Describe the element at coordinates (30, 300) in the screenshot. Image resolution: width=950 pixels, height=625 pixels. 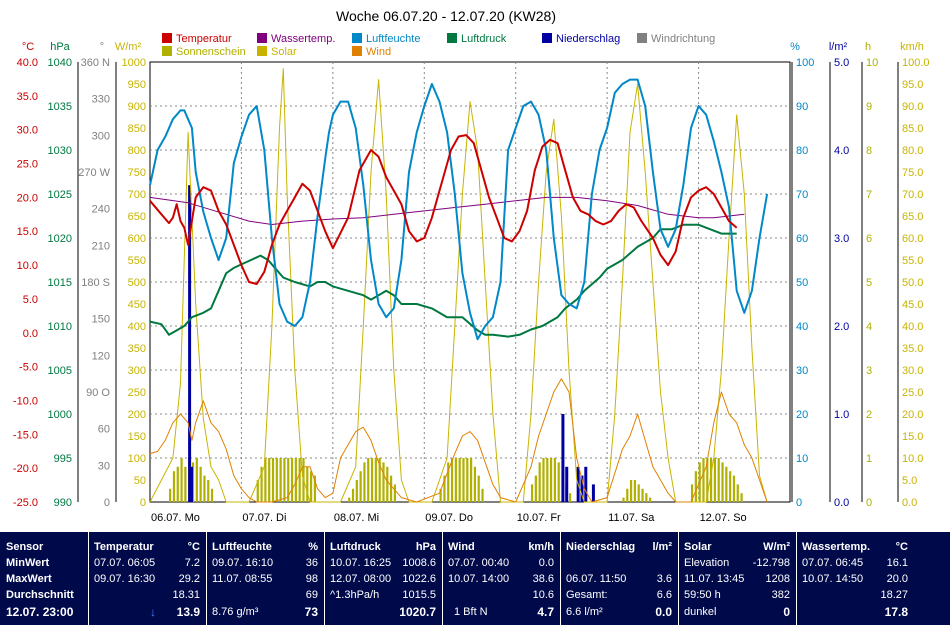
I see `axis-tick-left: 5.0` at that location.